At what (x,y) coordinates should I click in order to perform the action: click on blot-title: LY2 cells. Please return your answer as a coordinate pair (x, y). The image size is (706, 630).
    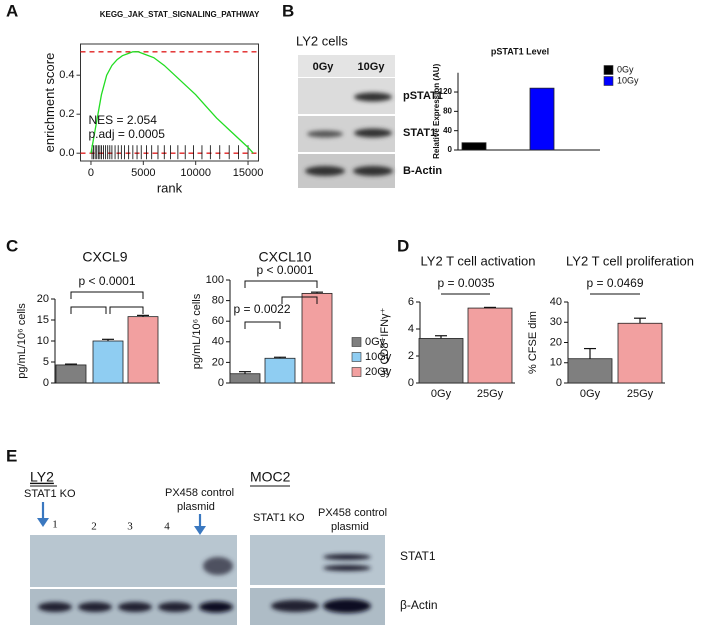
    Looking at the image, I should click on (322, 40).